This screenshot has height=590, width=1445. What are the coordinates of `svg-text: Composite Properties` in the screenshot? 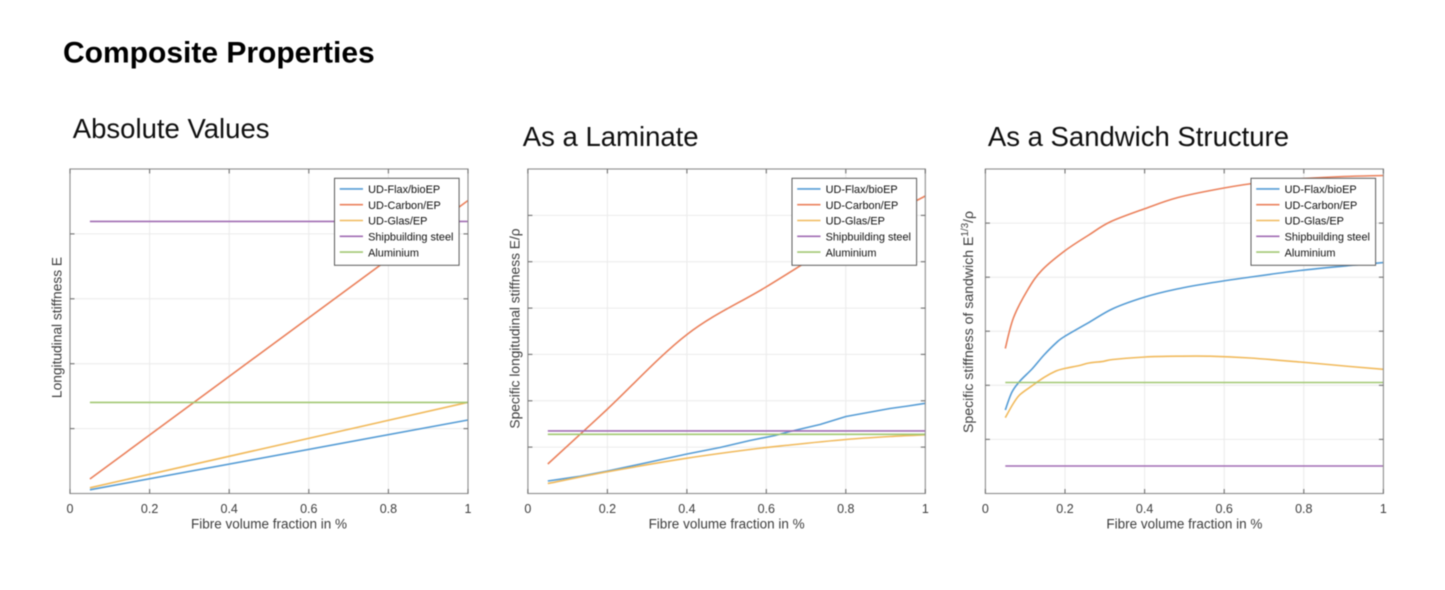 It's located at (219, 52).